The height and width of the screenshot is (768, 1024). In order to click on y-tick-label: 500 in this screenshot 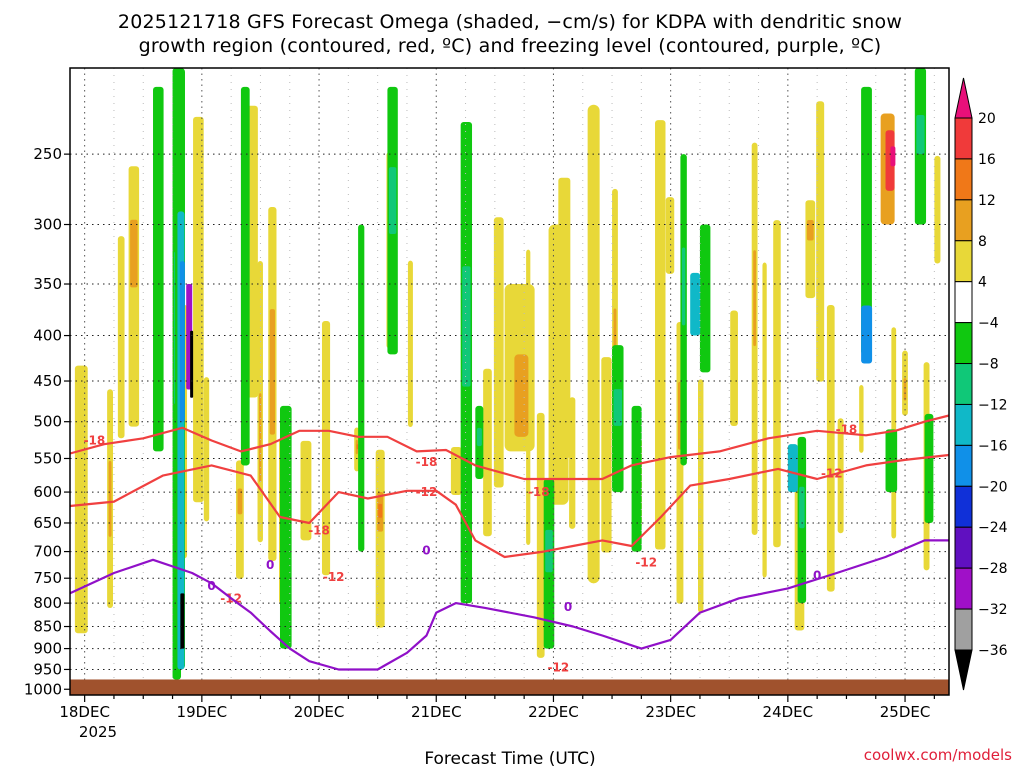, I will do `click(47, 422)`.